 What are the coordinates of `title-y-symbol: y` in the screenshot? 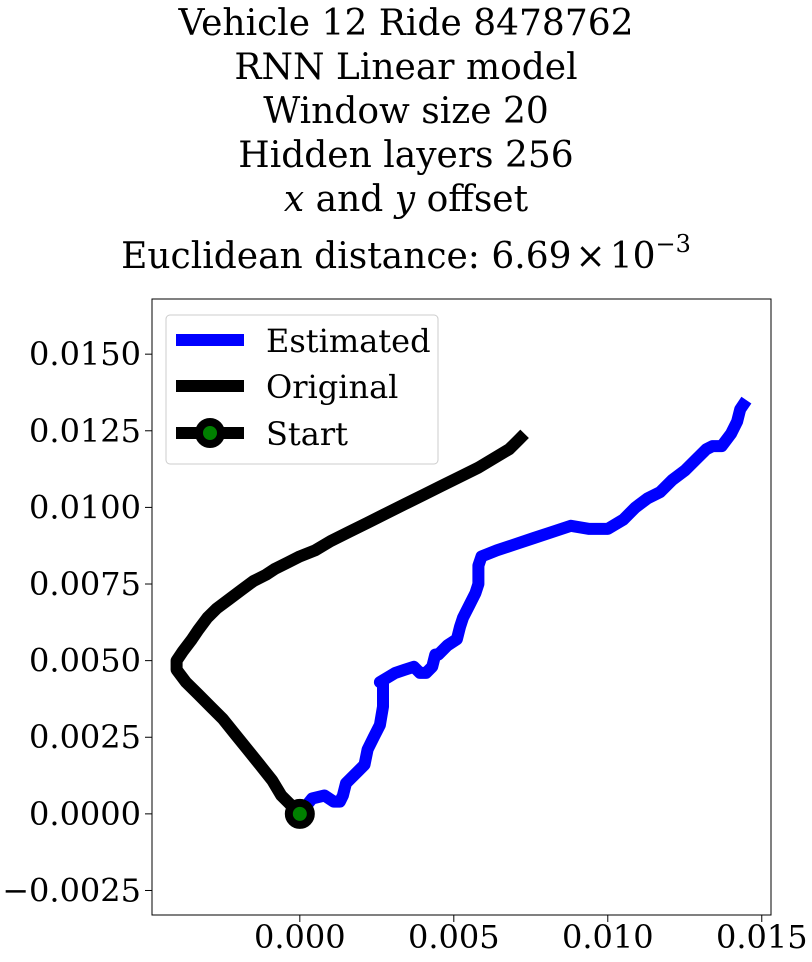 It's located at (405, 199).